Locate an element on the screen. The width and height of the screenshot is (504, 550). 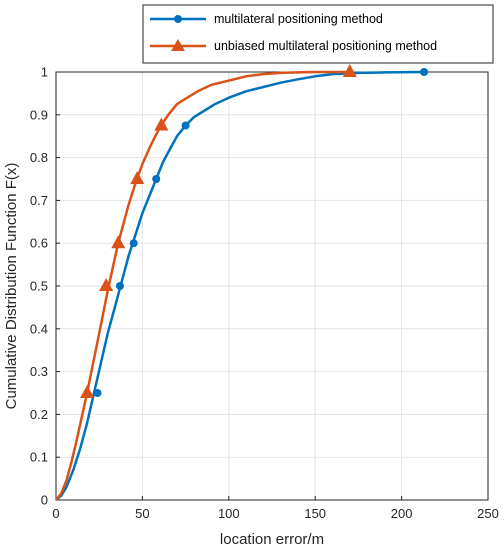
y-axis-label: Cumulative Distribution Function F(x) is located at coordinates (11, 286).